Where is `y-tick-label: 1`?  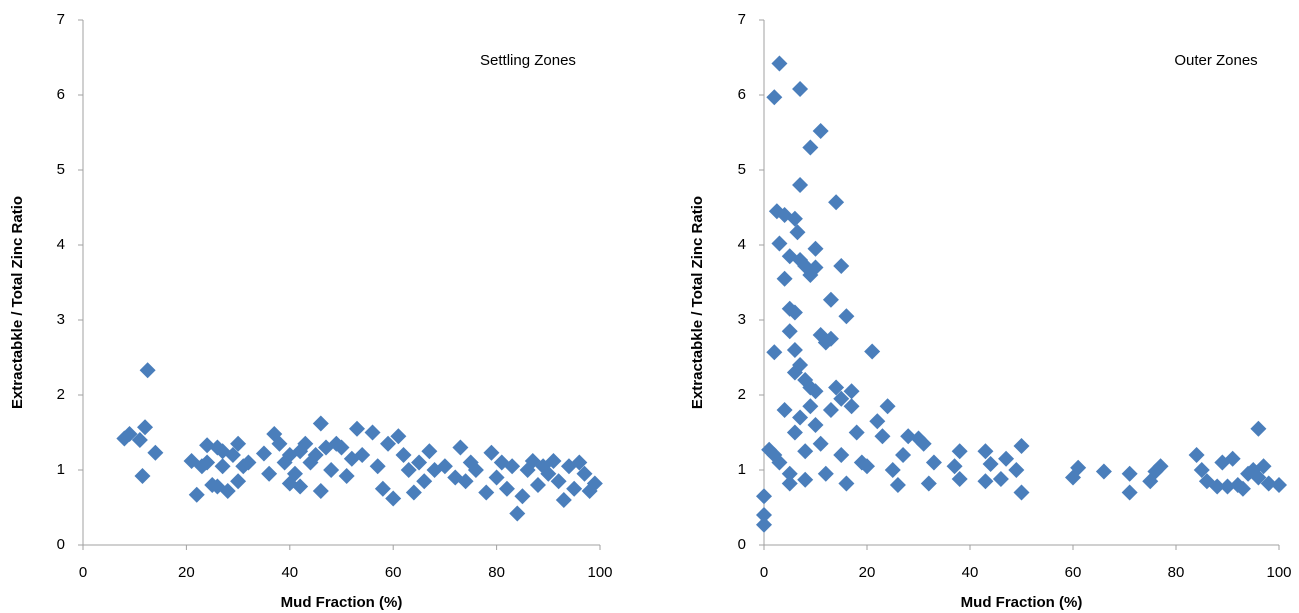 y-tick-label: 1 is located at coordinates (742, 469).